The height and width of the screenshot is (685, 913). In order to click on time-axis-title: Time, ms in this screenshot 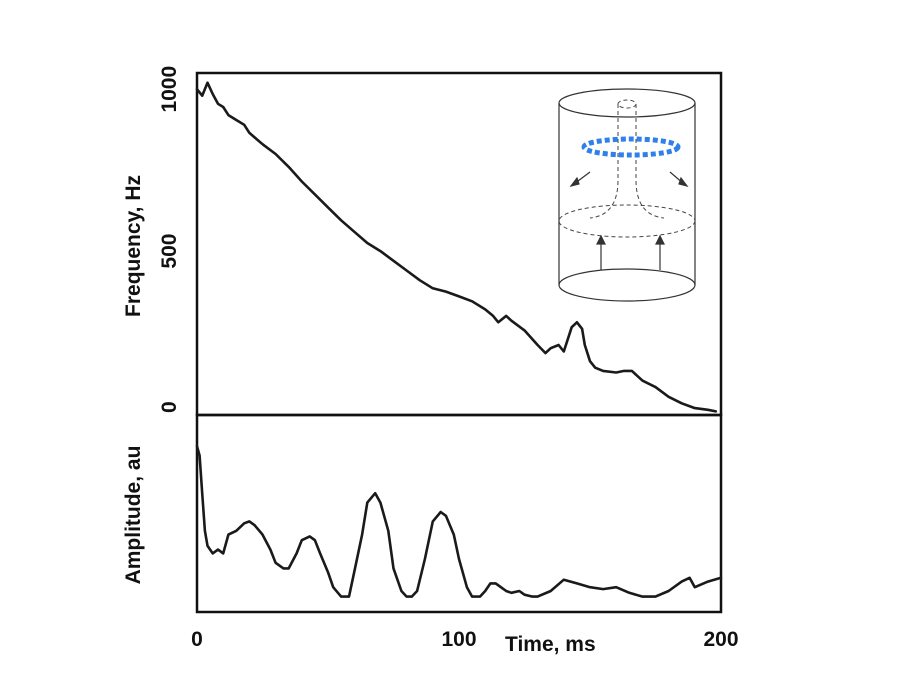, I will do `click(550, 644)`.